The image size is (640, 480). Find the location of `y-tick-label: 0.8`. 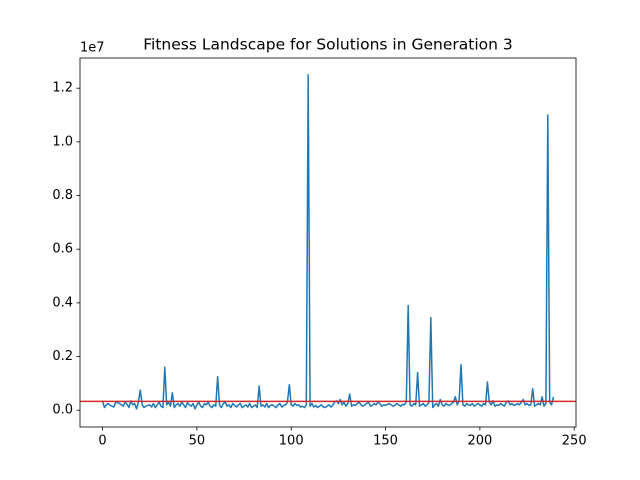

y-tick-label: 0.8 is located at coordinates (62, 195).